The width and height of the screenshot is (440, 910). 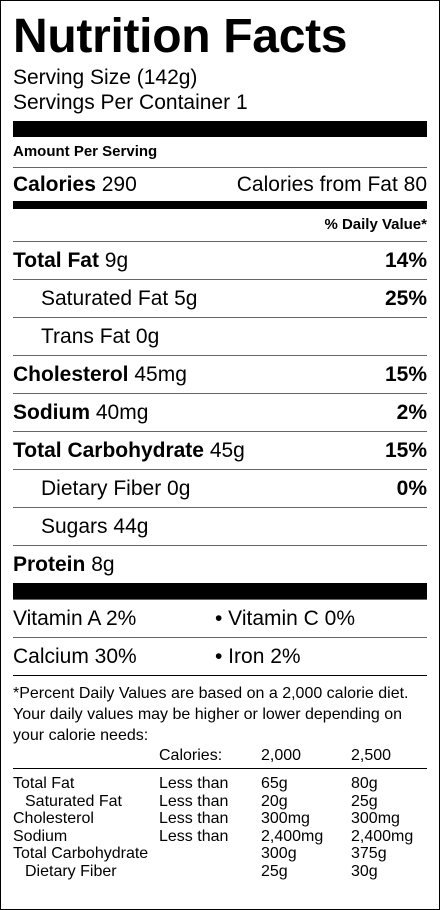 What do you see at coordinates (220, 298) in the screenshot?
I see `nutrient-row: Saturated Fat 5g 25%` at bounding box center [220, 298].